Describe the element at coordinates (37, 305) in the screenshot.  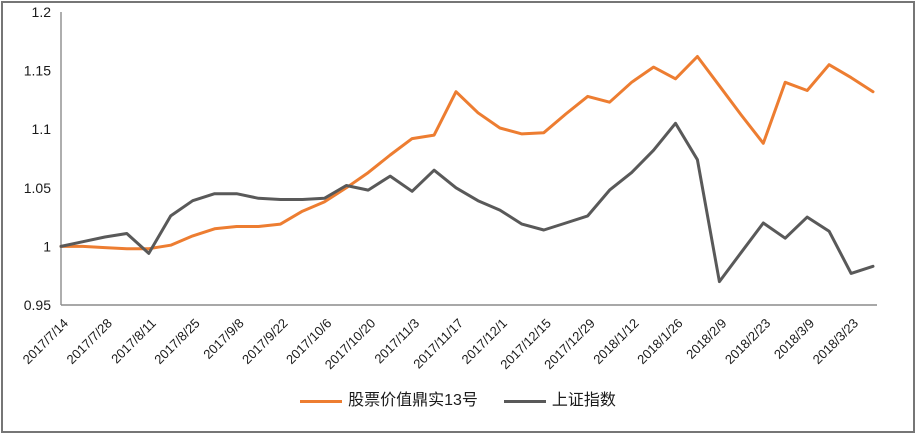
I see `y-tick-label: 0.95` at that location.